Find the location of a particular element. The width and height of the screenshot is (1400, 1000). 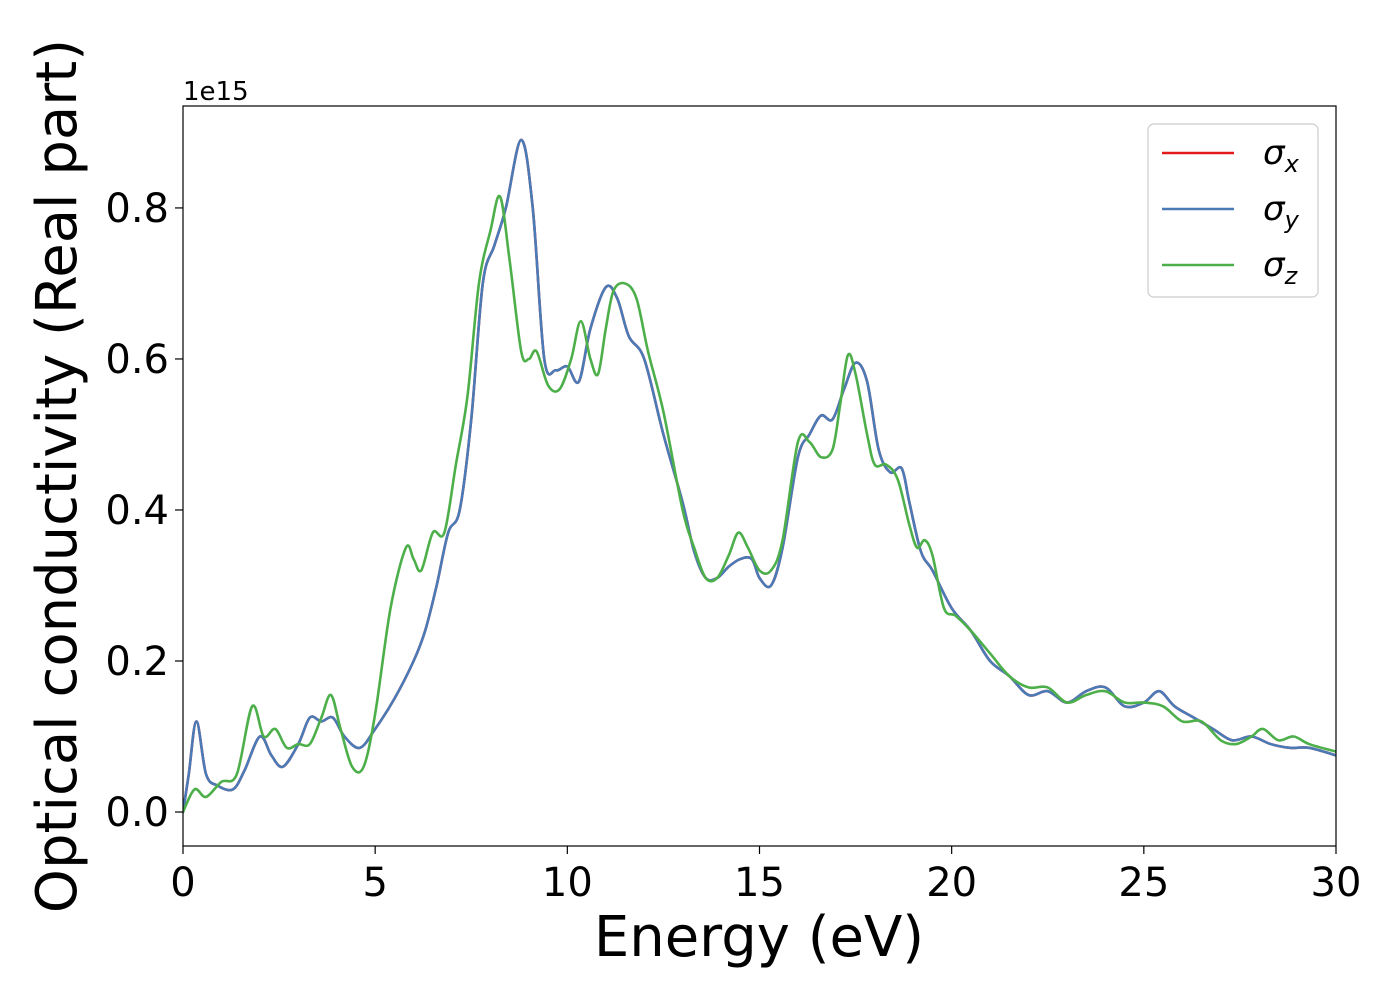

y-tick-label: 0.0 is located at coordinates (137, 813).